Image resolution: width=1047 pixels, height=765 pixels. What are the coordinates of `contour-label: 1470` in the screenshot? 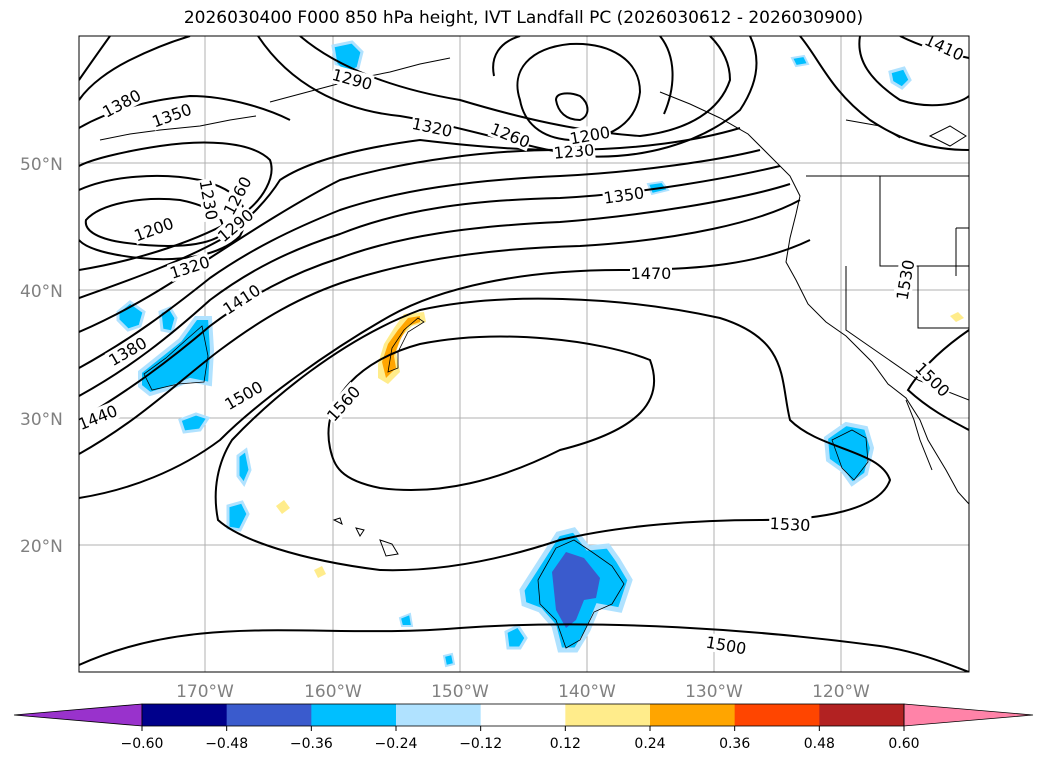 It's located at (651, 273).